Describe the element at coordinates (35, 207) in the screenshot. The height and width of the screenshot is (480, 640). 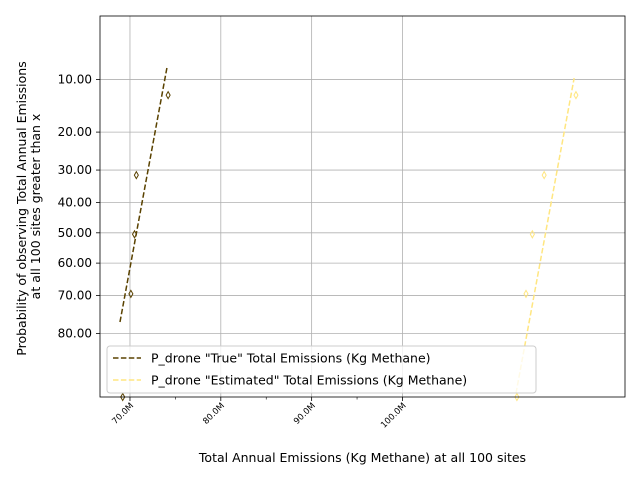
I see `y-axis-label-line-2: at all 100 sites greater than x` at that location.